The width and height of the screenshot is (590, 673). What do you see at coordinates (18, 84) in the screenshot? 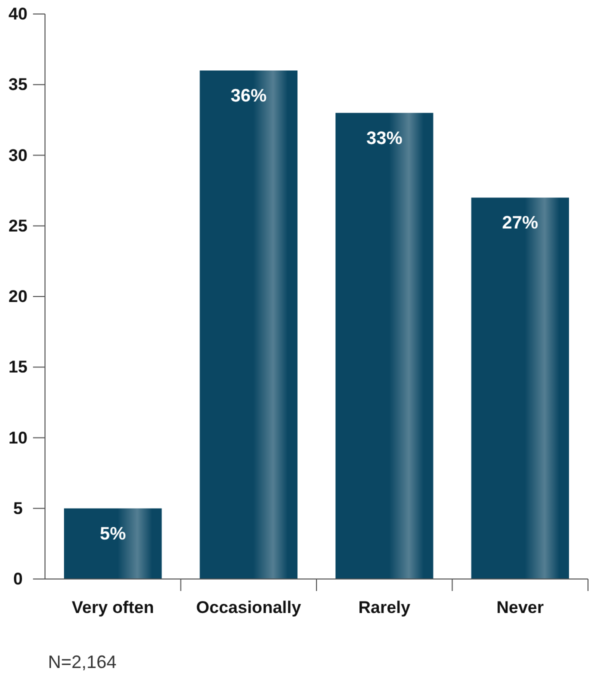
I see `y-tick-label: 35` at bounding box center [18, 84].